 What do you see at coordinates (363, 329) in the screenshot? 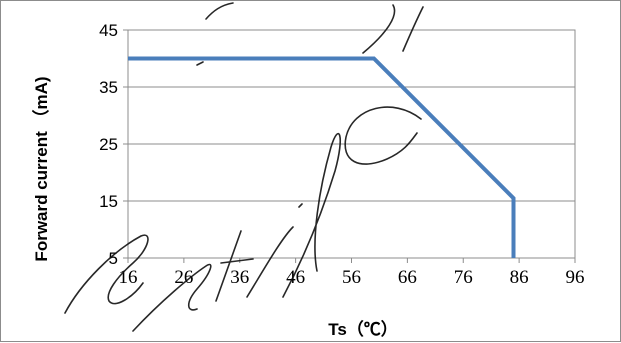
I see `x-axis-label: Ts（℃）` at bounding box center [363, 329].